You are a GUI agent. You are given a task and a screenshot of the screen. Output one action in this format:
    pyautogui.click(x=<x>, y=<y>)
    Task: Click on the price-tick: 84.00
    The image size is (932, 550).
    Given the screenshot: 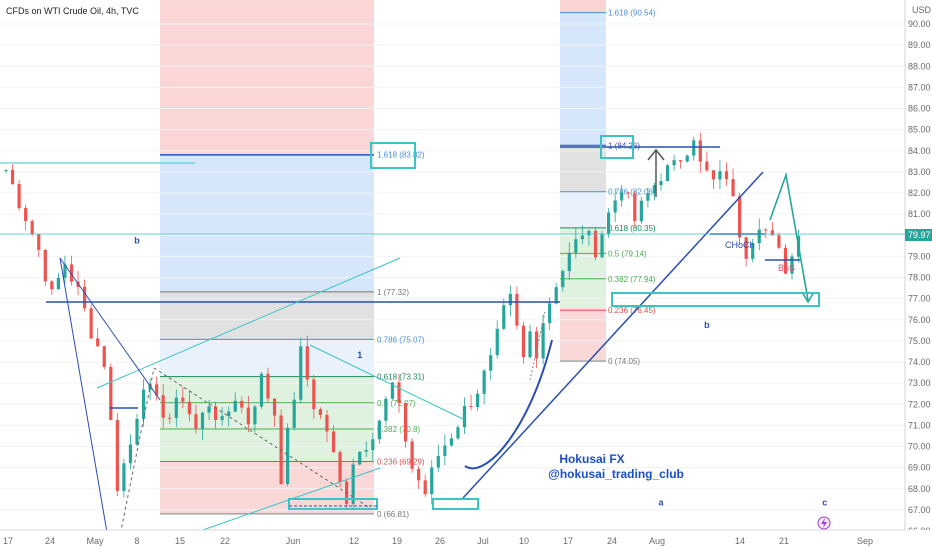 What is the action you would take?
    pyautogui.click(x=919, y=151)
    